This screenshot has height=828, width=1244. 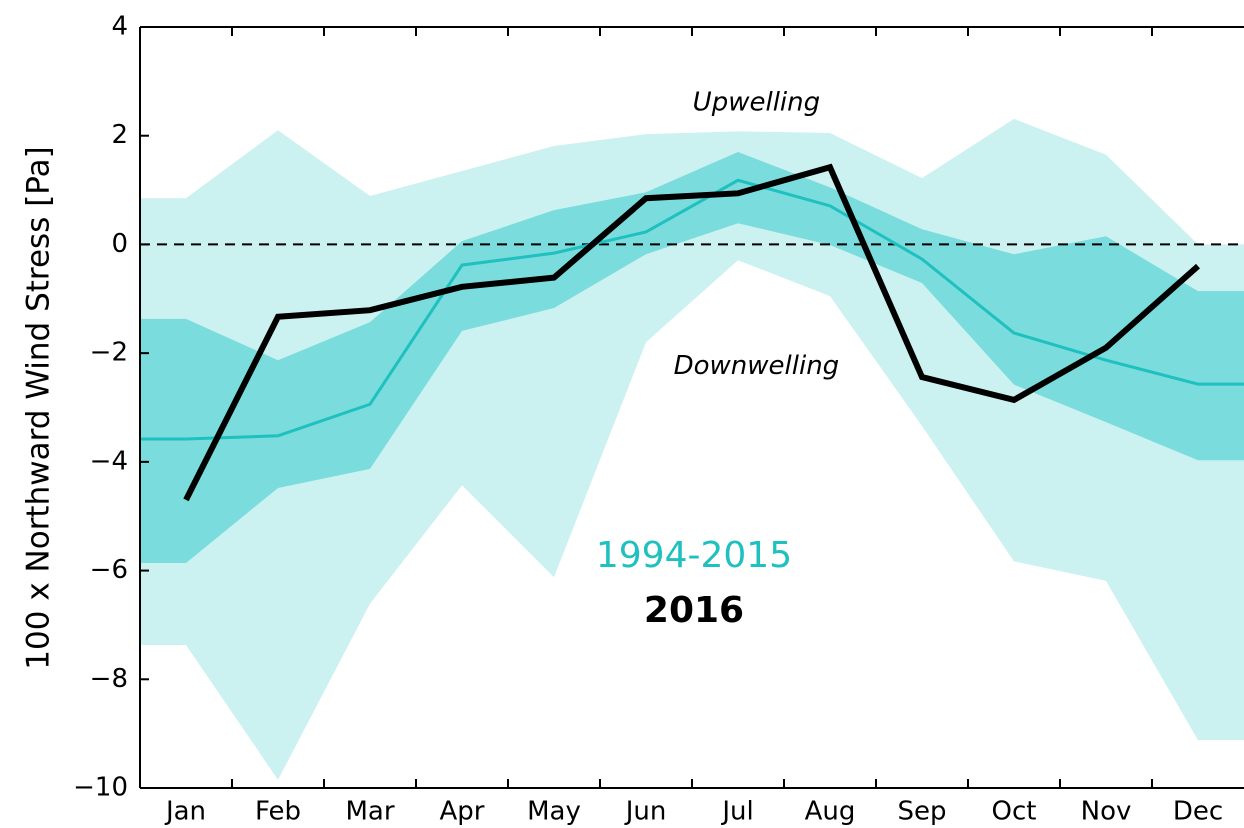 What do you see at coordinates (921, 812) in the screenshot?
I see `x-tick-label: Sep` at bounding box center [921, 812].